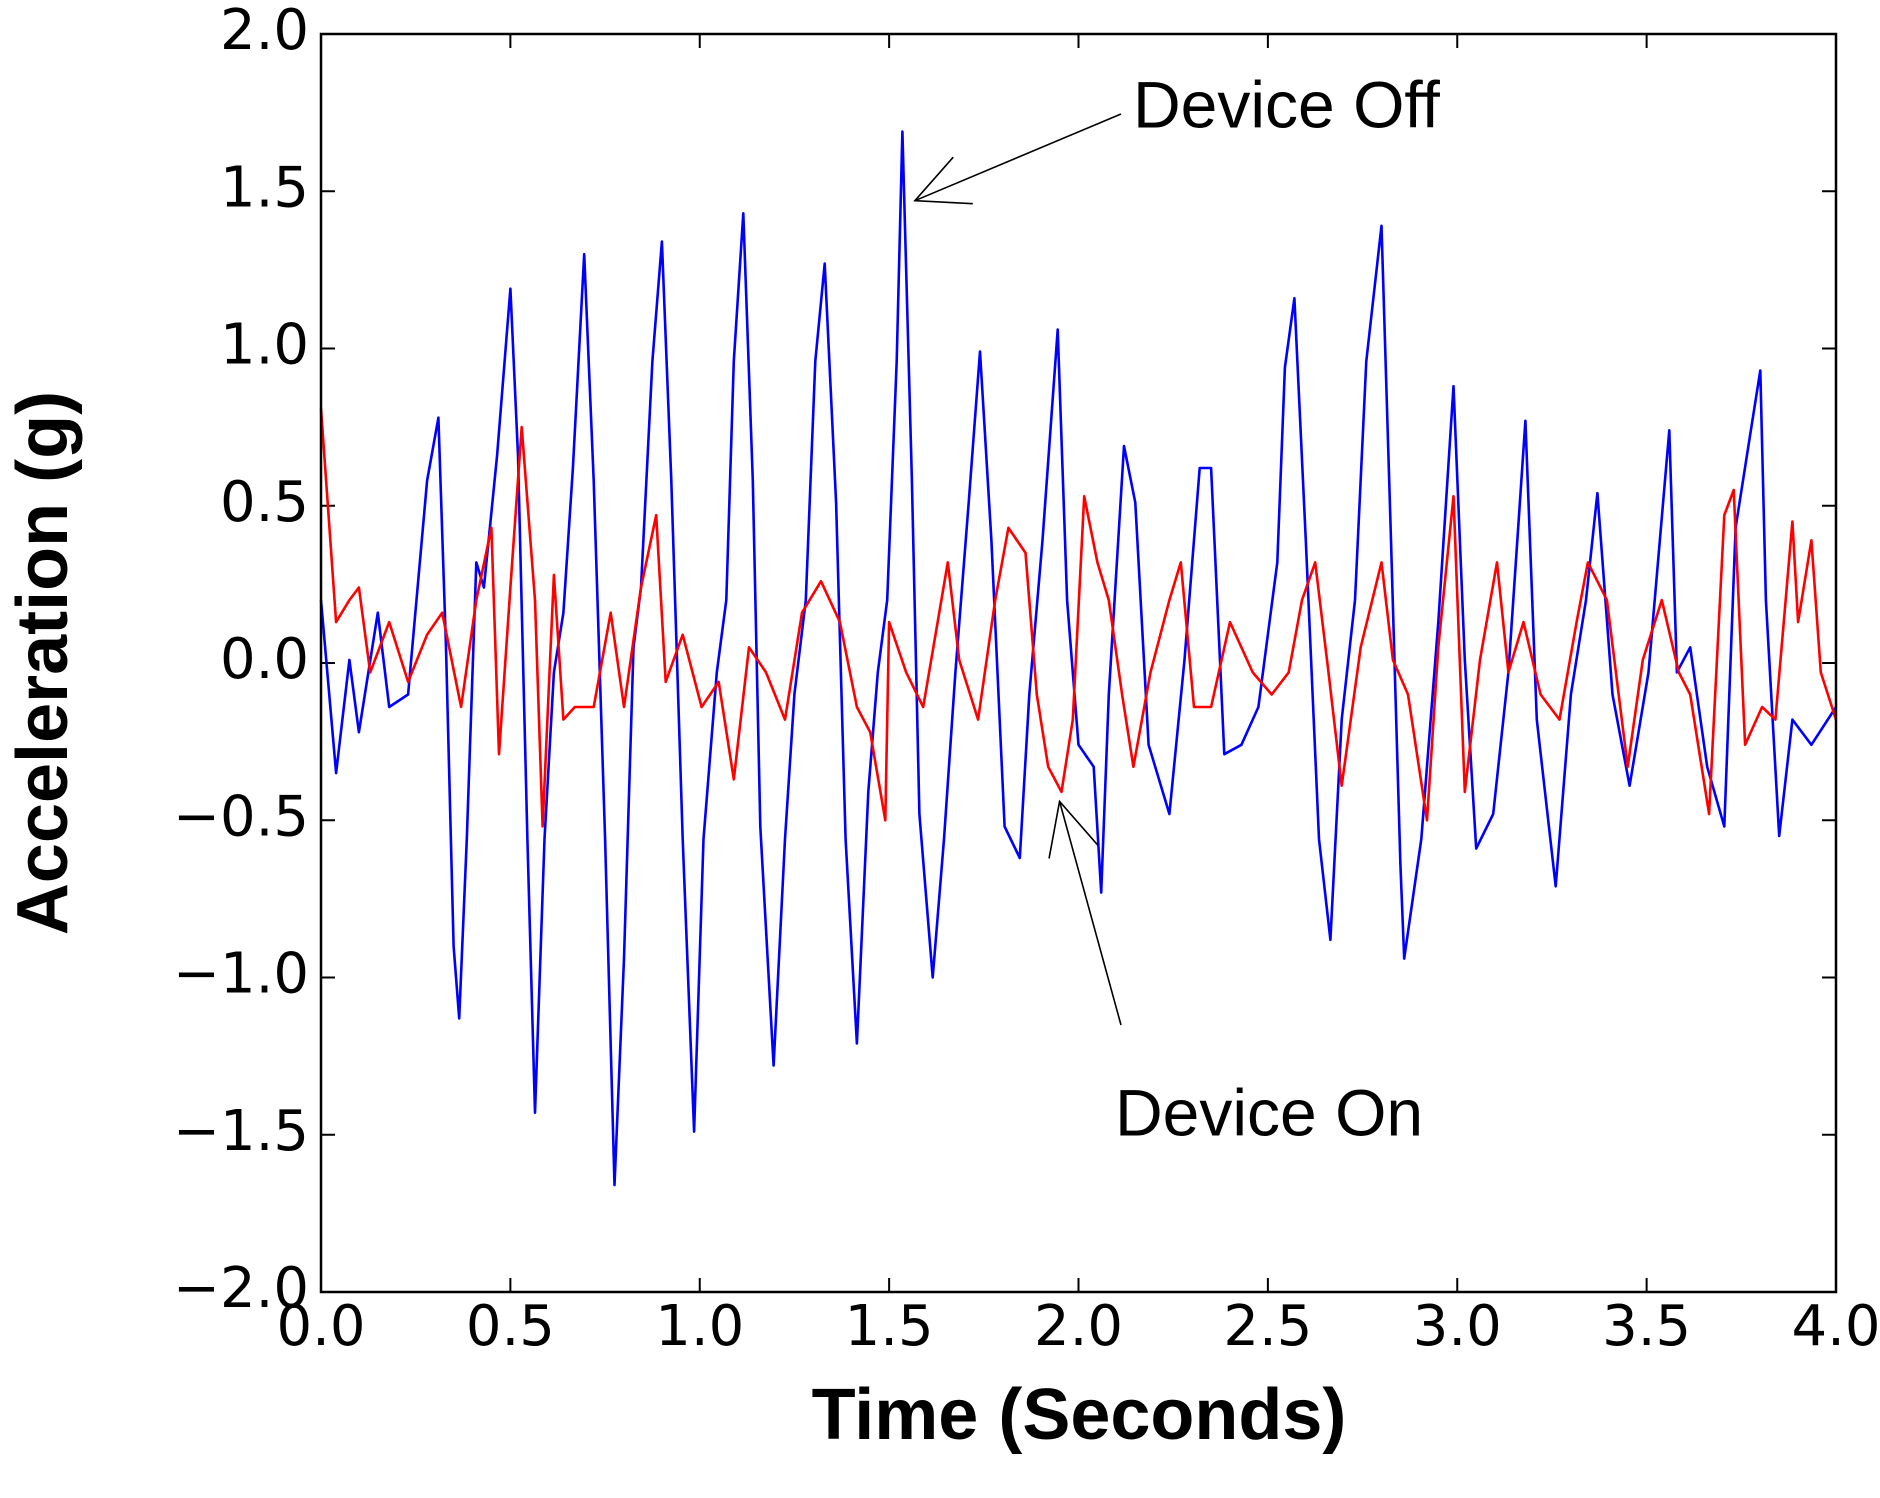 Image resolution: width=1880 pixels, height=1498 pixels. What do you see at coordinates (1646, 1326) in the screenshot?
I see `x-tick-label: 3.5` at bounding box center [1646, 1326].